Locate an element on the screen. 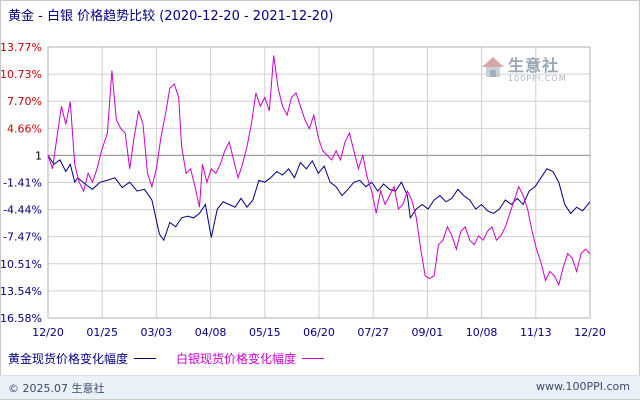 This screenshot has width=640, height=400. y-tick-label: 1 is located at coordinates (38, 155).